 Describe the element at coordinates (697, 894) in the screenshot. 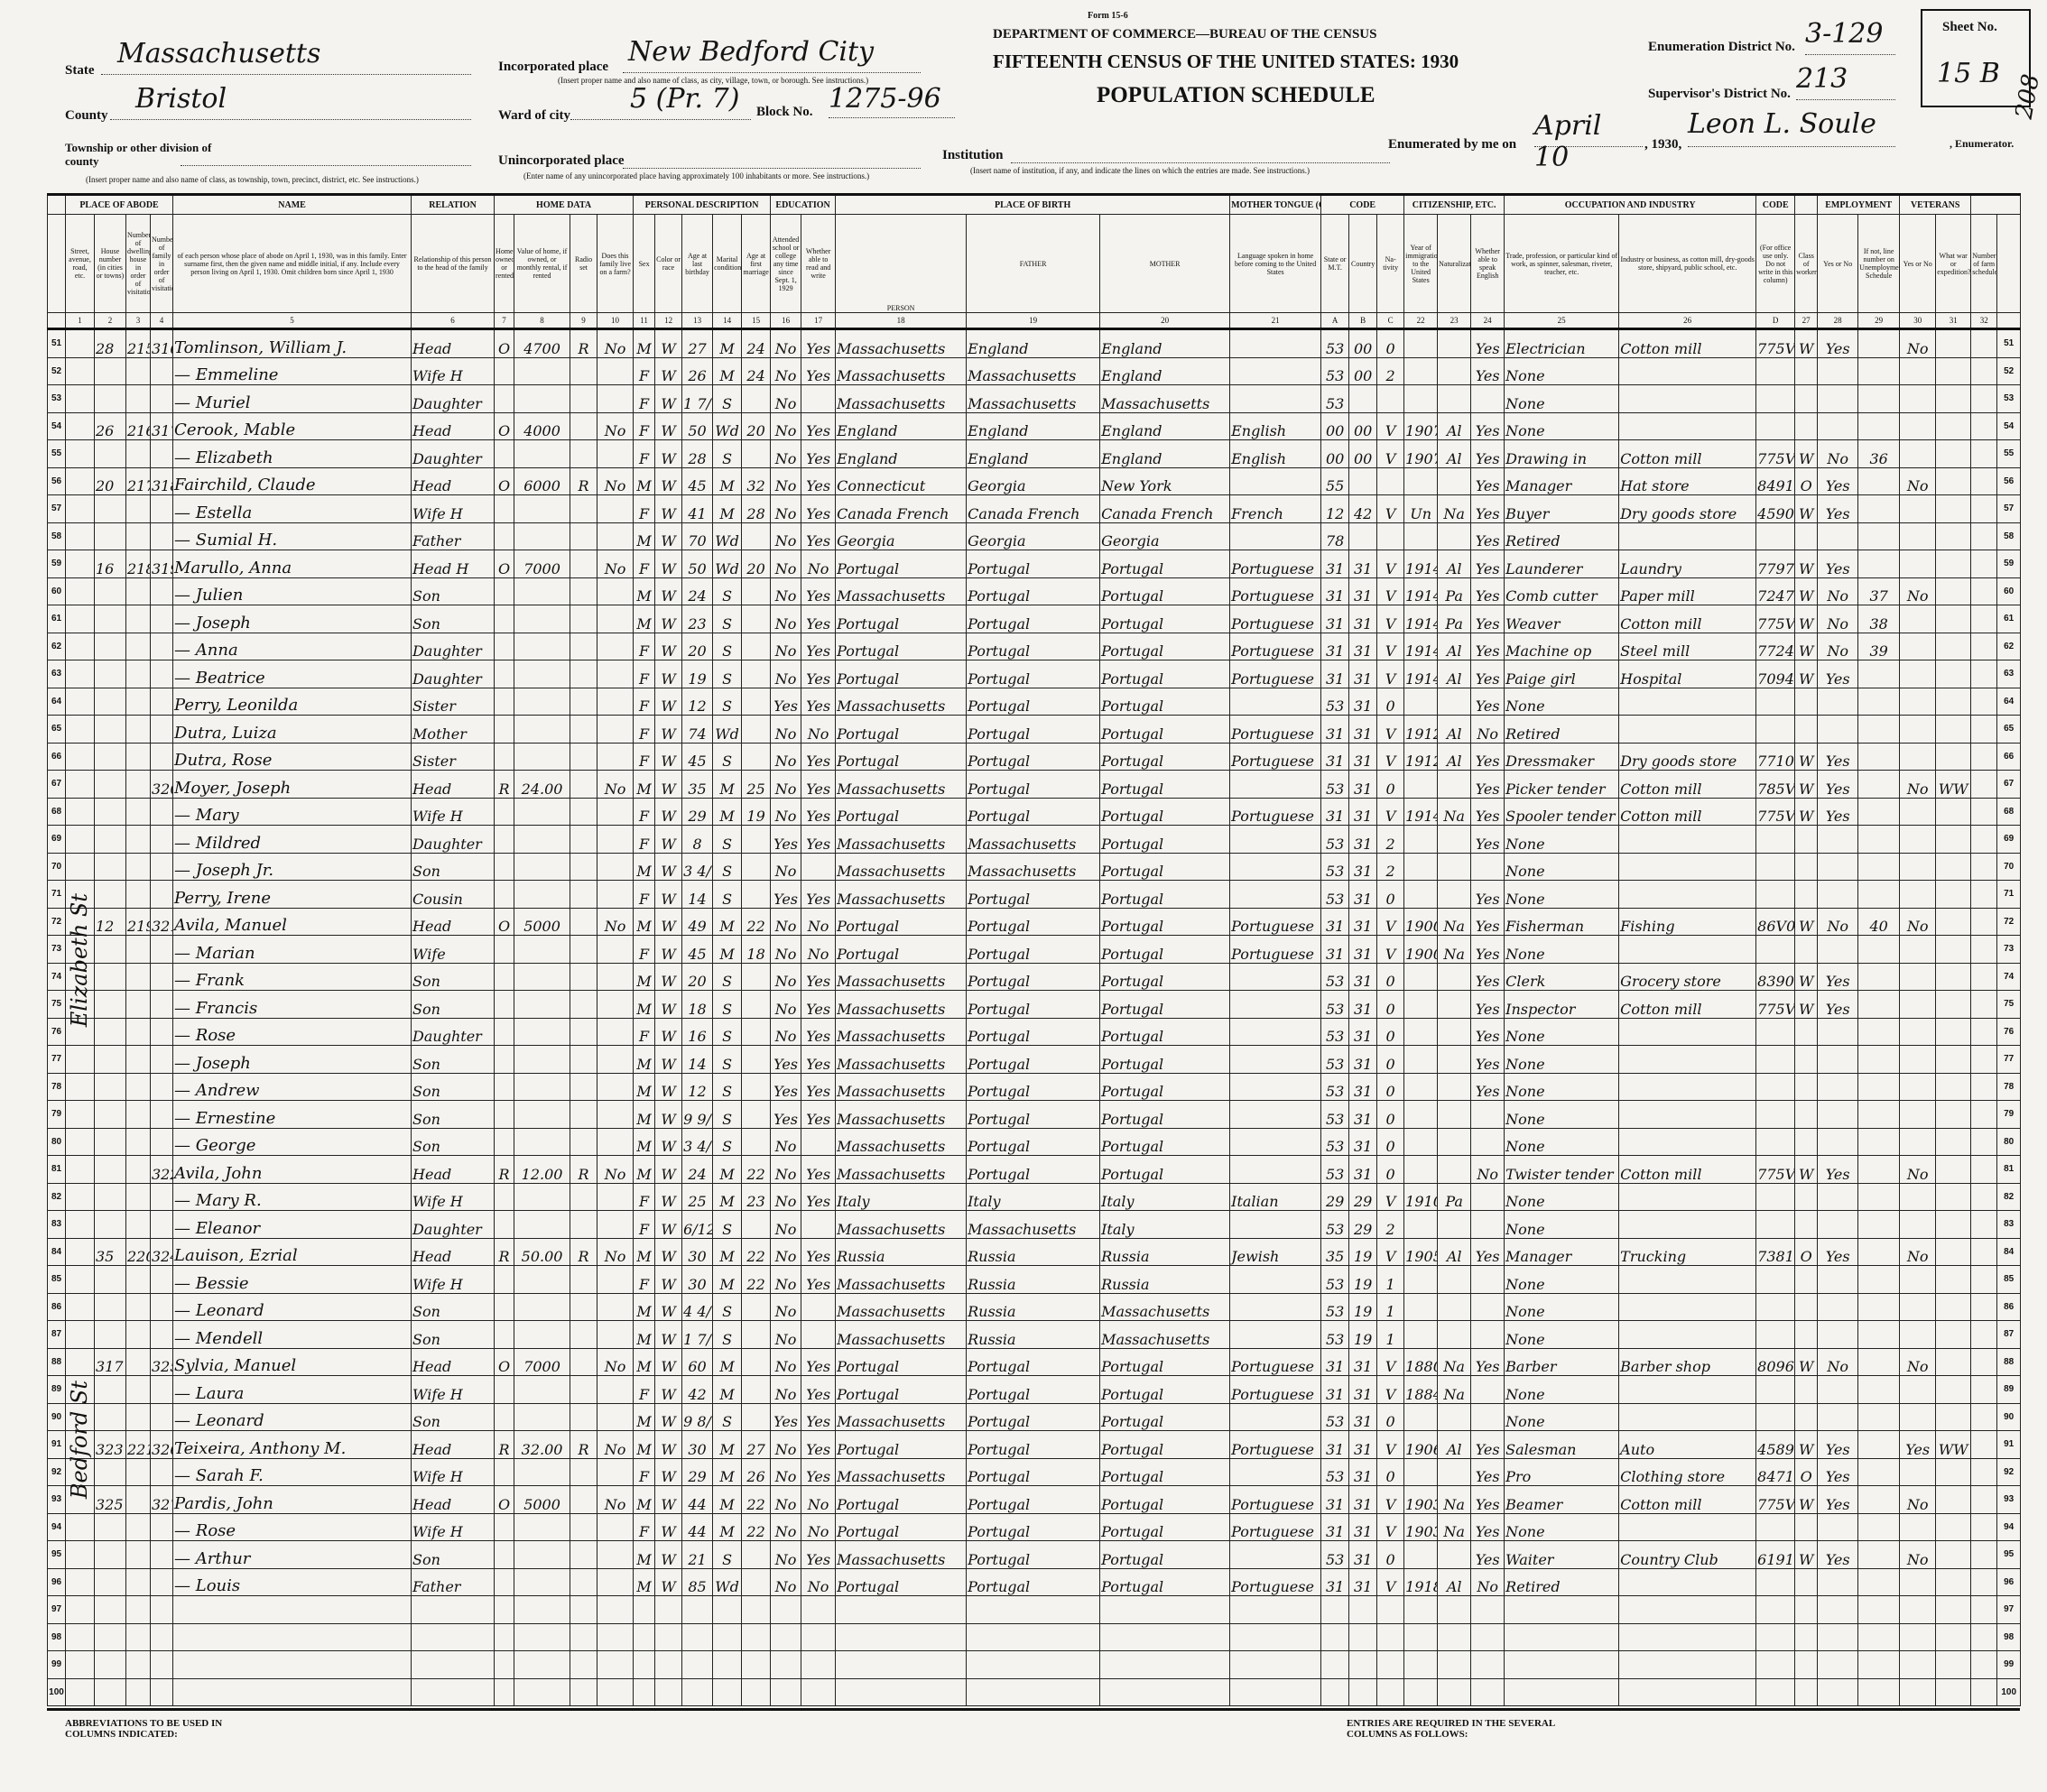

I see `age-cell: 14` at that location.